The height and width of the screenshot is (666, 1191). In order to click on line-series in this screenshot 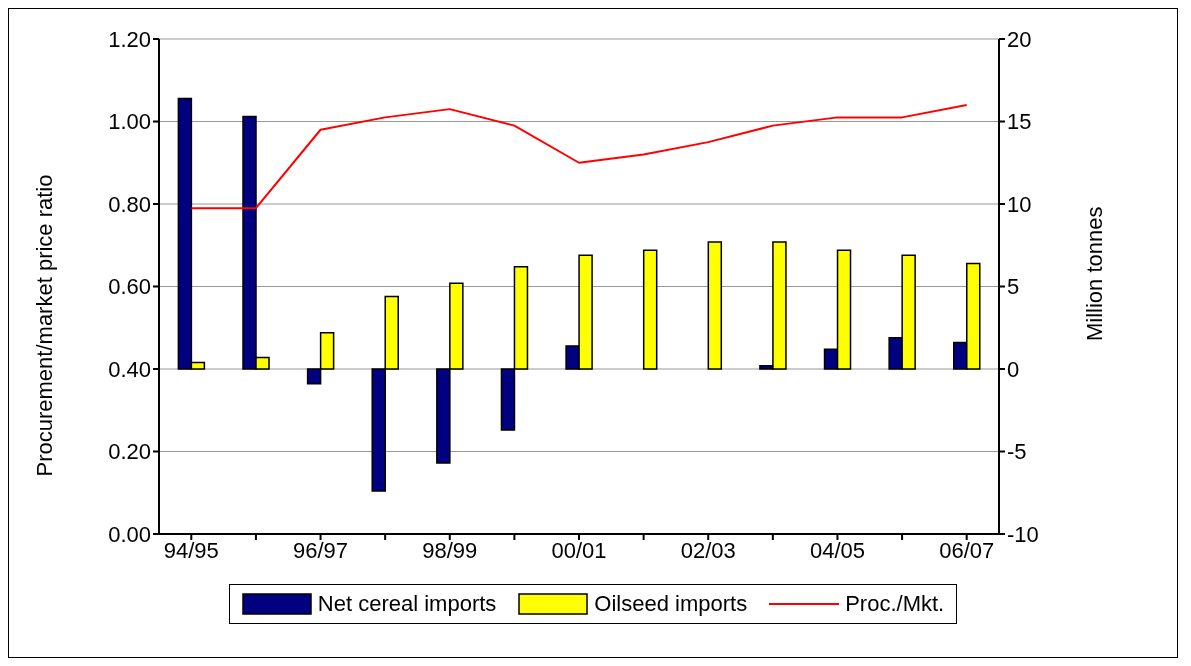, I will do `click(579, 157)`.